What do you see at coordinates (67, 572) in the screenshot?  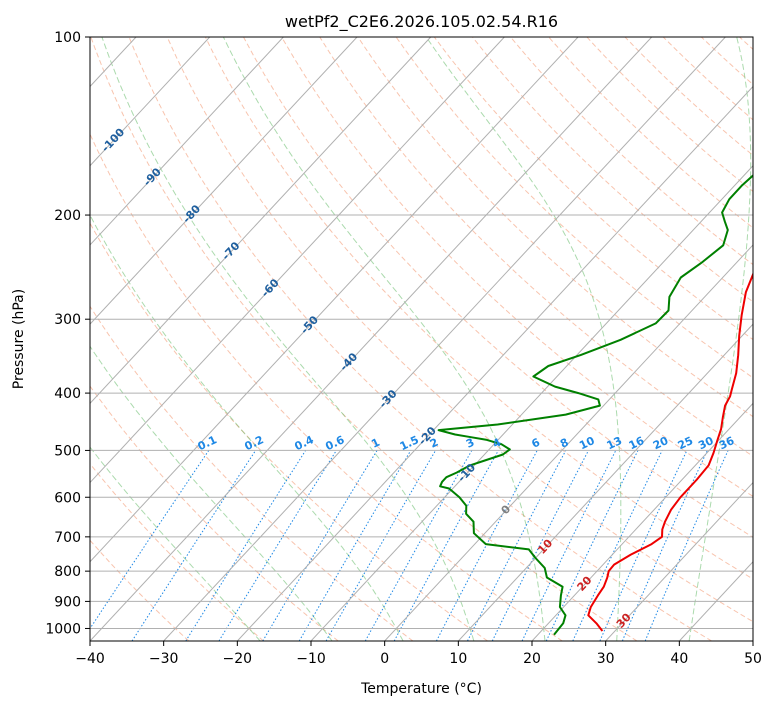 I see `y-tick-label: 800` at bounding box center [67, 572].